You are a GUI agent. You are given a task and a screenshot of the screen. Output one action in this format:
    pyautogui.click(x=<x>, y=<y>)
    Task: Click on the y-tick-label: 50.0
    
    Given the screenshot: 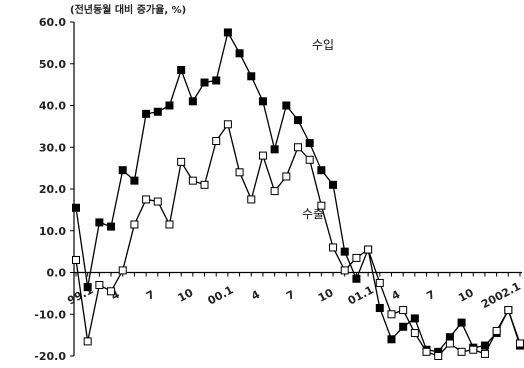 What is the action you would take?
    pyautogui.click(x=52, y=64)
    